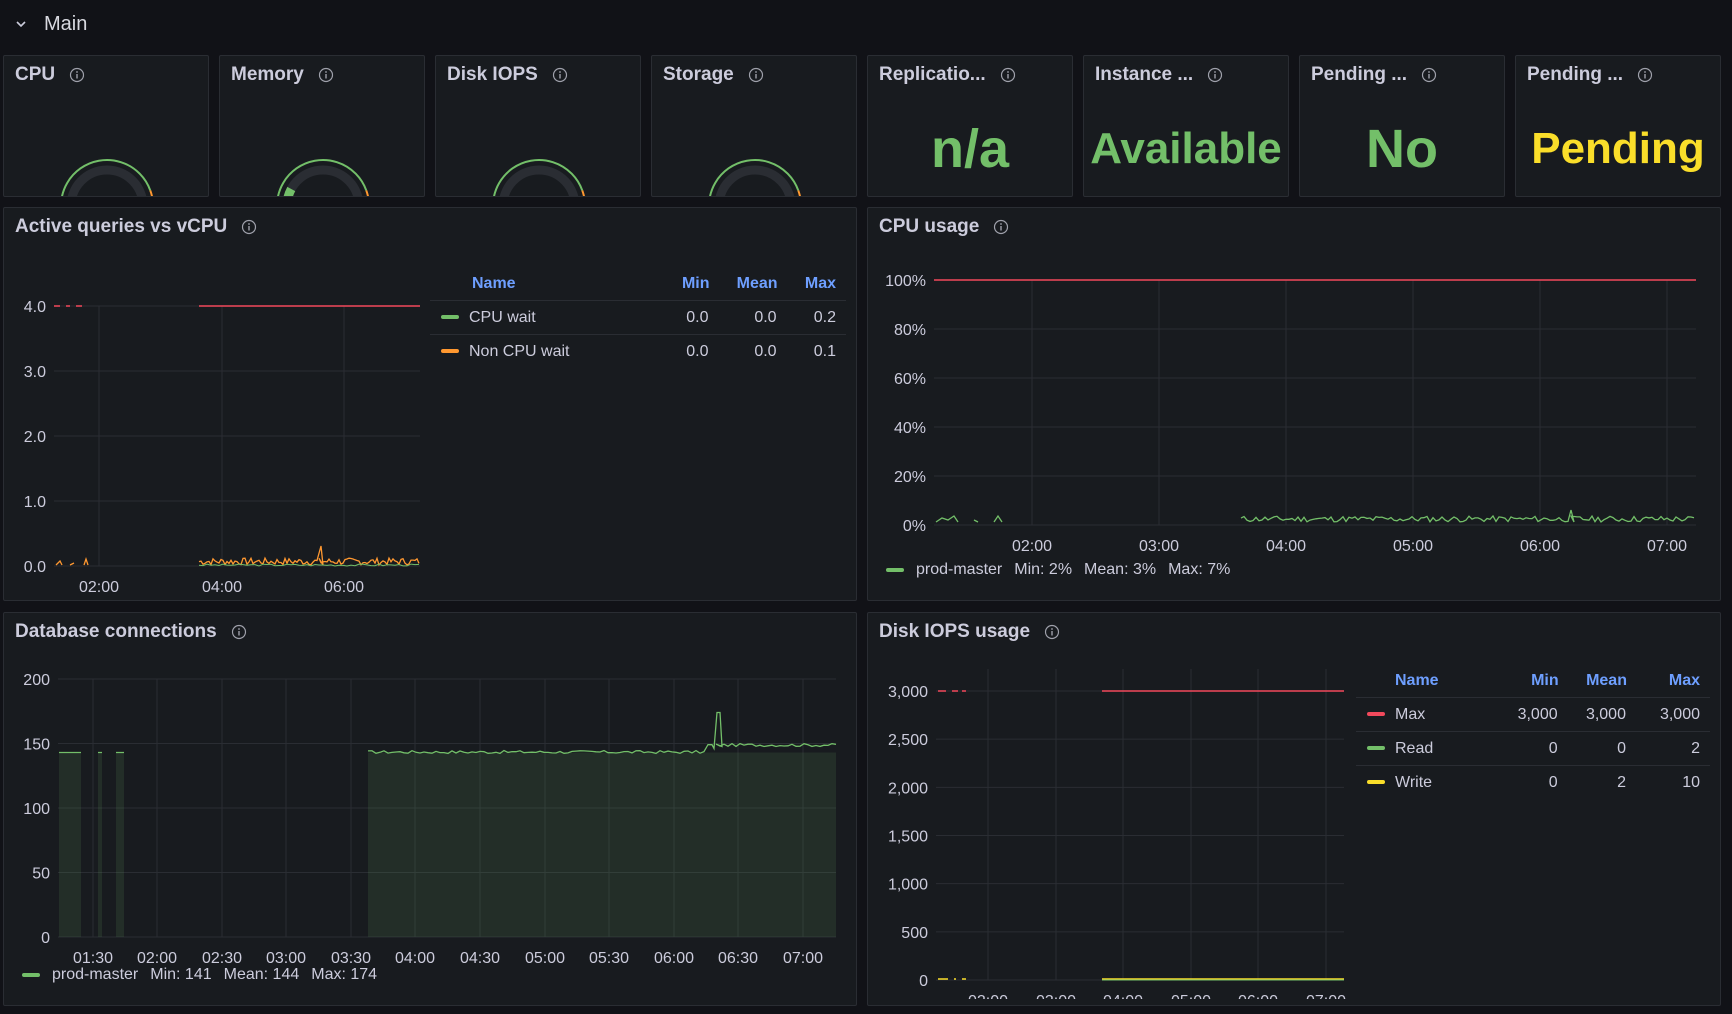  What do you see at coordinates (755, 177) in the screenshot?
I see `gauge: 5%` at bounding box center [755, 177].